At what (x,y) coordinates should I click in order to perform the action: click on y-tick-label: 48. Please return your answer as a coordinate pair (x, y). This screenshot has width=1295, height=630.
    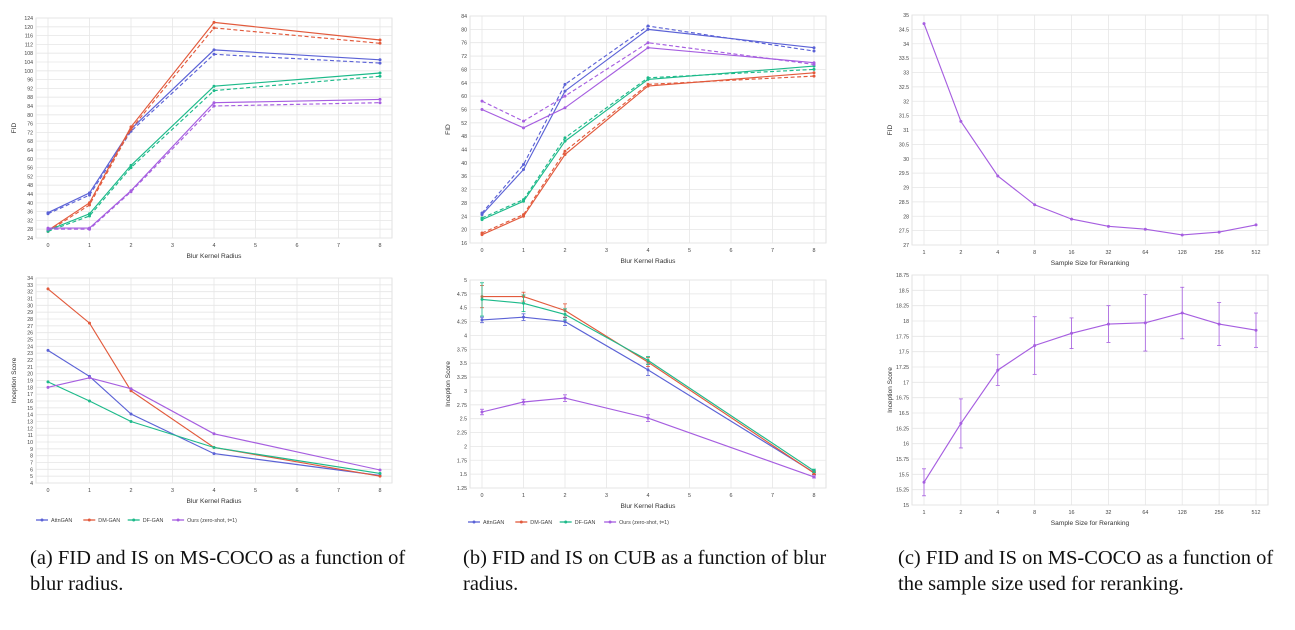
    Looking at the image, I should click on (30, 186).